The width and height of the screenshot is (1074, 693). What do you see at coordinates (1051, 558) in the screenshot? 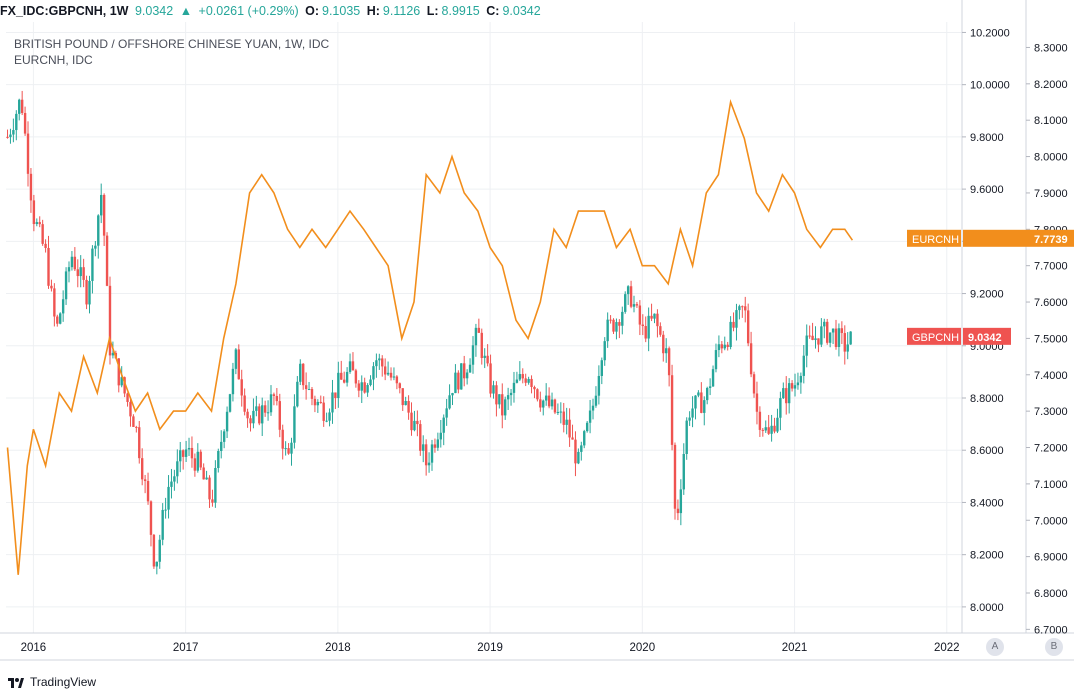
I see `right-tick-label: 6.9000` at bounding box center [1051, 558].